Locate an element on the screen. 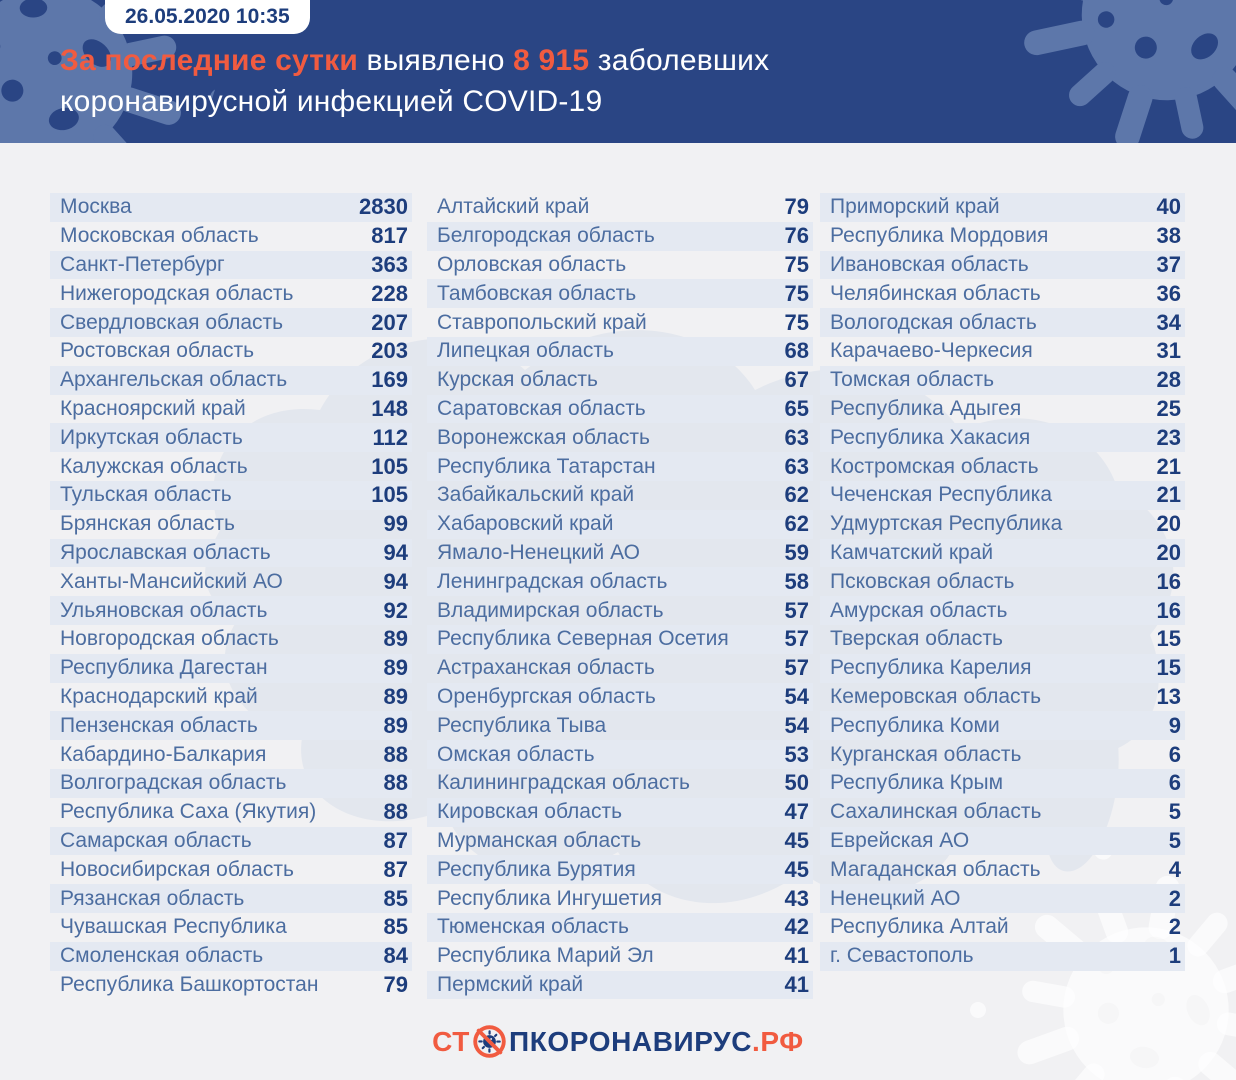 The image size is (1236, 1080). headline-text: заболевших is located at coordinates (679, 60).